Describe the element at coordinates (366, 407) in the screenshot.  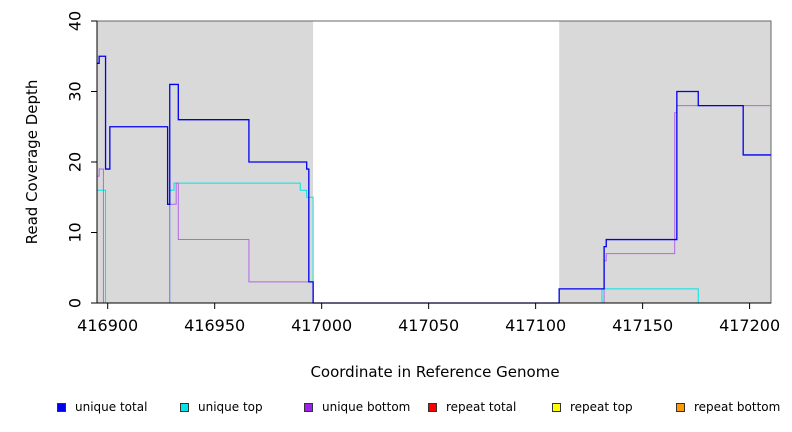
I see `legend-label: unique bottom` at that location.